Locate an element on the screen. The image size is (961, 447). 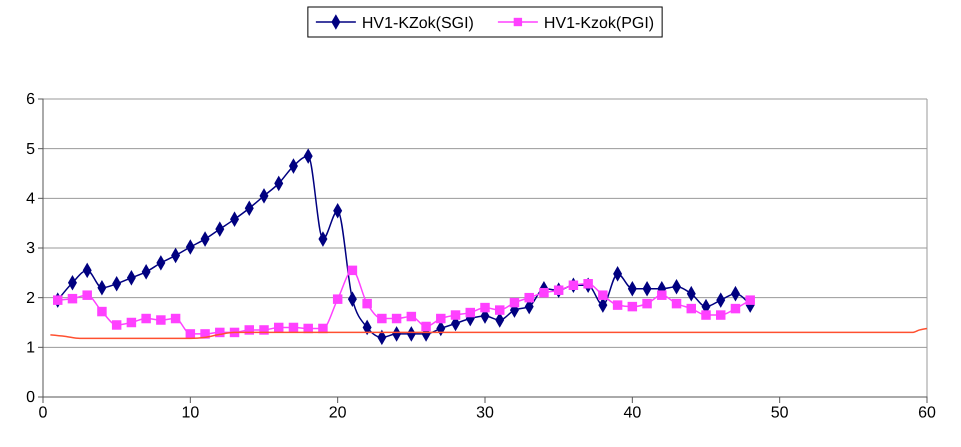
x-tick-label: 40 is located at coordinates (632, 413).